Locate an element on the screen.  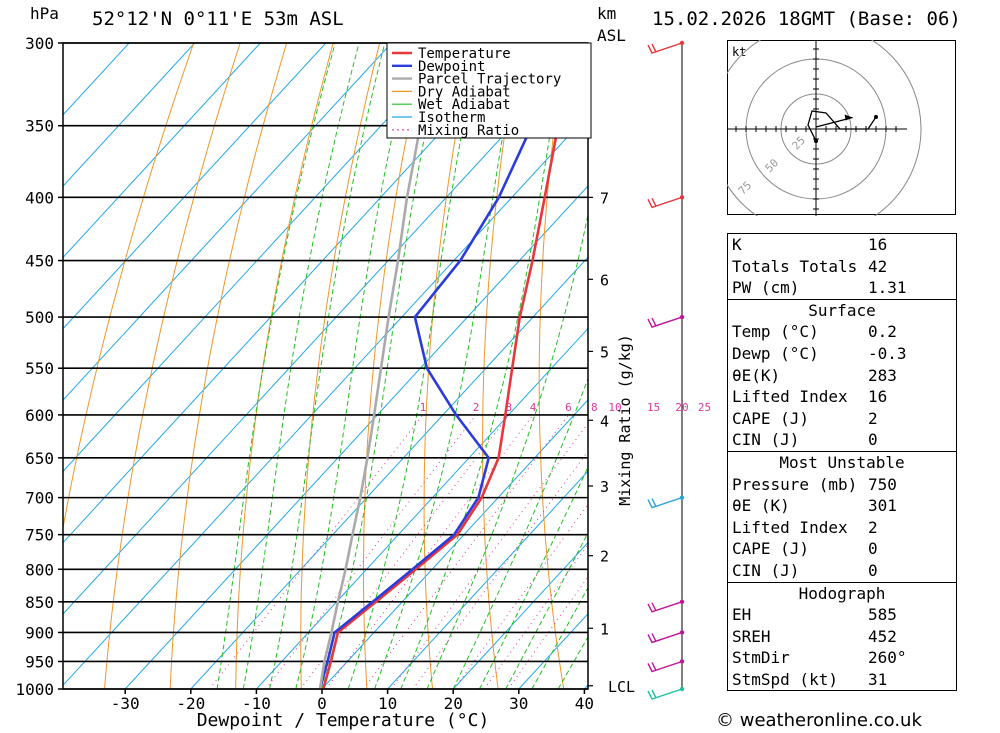
stmdir-value: 260° is located at coordinates (887, 658).